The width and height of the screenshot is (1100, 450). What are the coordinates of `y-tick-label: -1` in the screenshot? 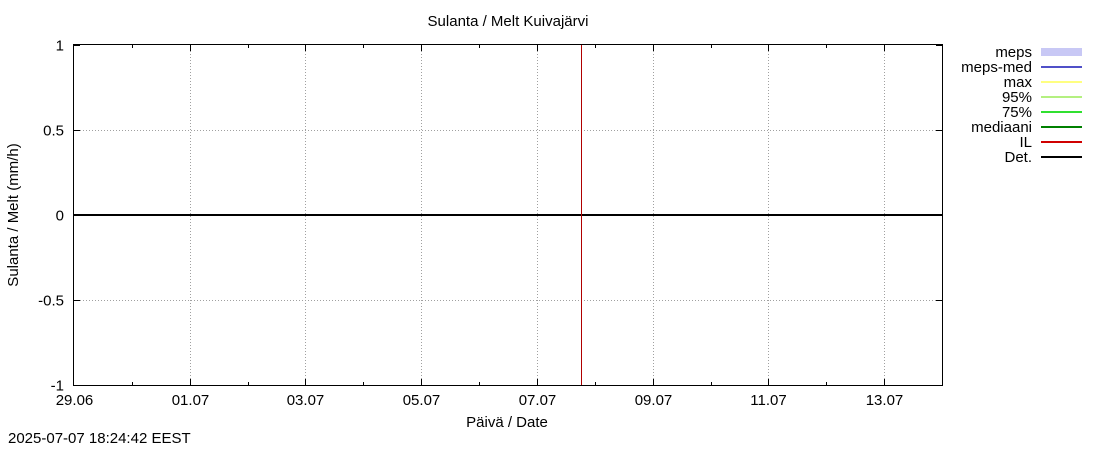 It's located at (57, 386).